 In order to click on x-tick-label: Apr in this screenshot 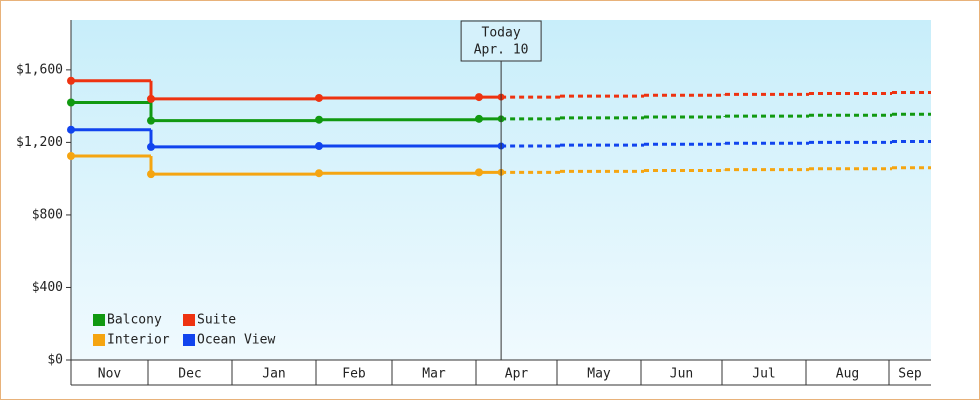, I will do `click(517, 374)`.